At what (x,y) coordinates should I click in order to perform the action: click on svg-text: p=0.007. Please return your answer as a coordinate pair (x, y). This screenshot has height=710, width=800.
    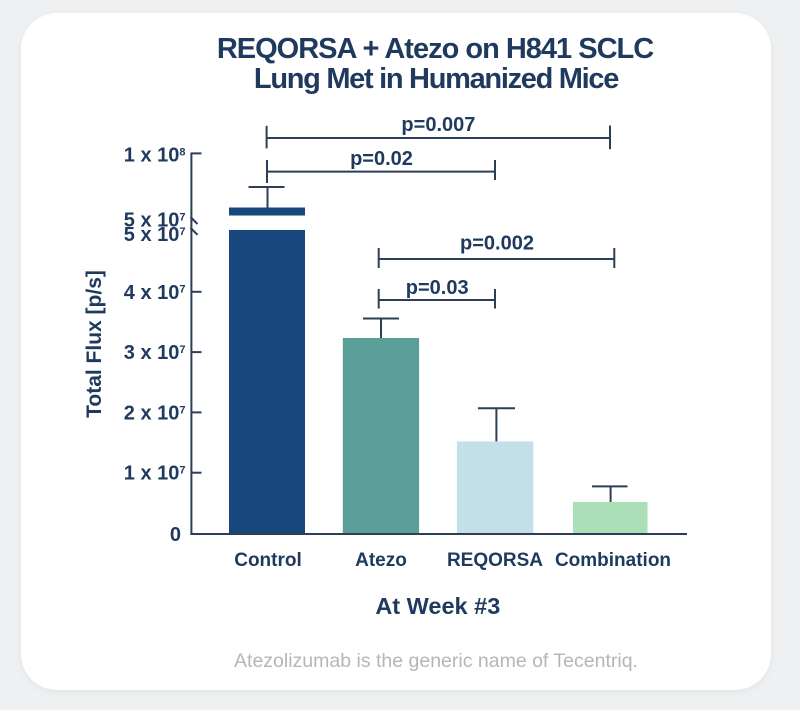
    Looking at the image, I should click on (438, 125).